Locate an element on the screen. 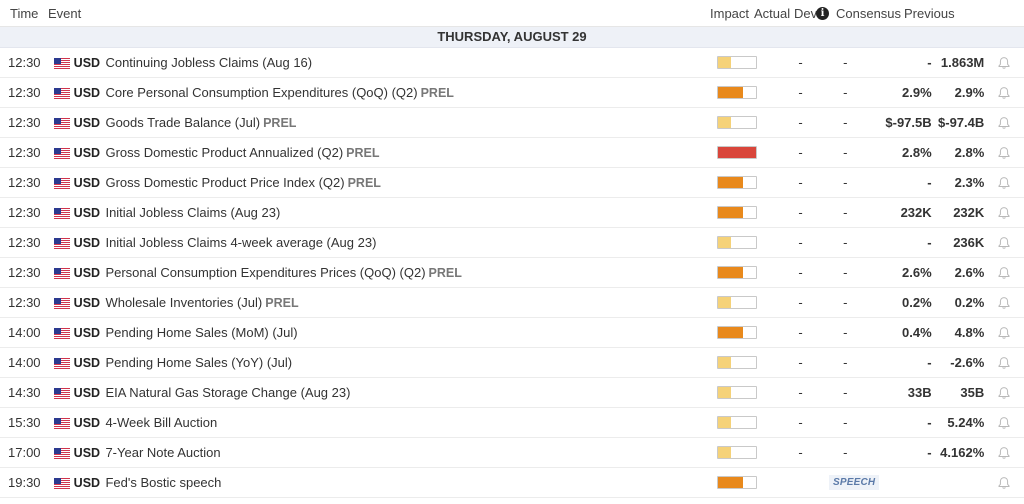 This screenshot has width=1024, height=504. header-impact: Impact is located at coordinates (730, 13).